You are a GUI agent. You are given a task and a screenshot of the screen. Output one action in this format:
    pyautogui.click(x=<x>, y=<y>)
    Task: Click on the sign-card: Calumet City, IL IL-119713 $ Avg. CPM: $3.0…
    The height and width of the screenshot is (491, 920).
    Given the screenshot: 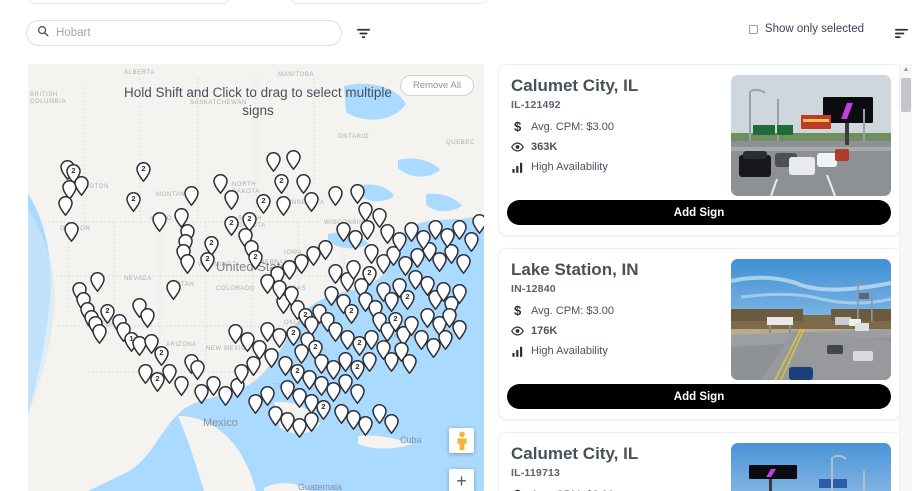 What is the action you would take?
    pyautogui.click(x=700, y=461)
    